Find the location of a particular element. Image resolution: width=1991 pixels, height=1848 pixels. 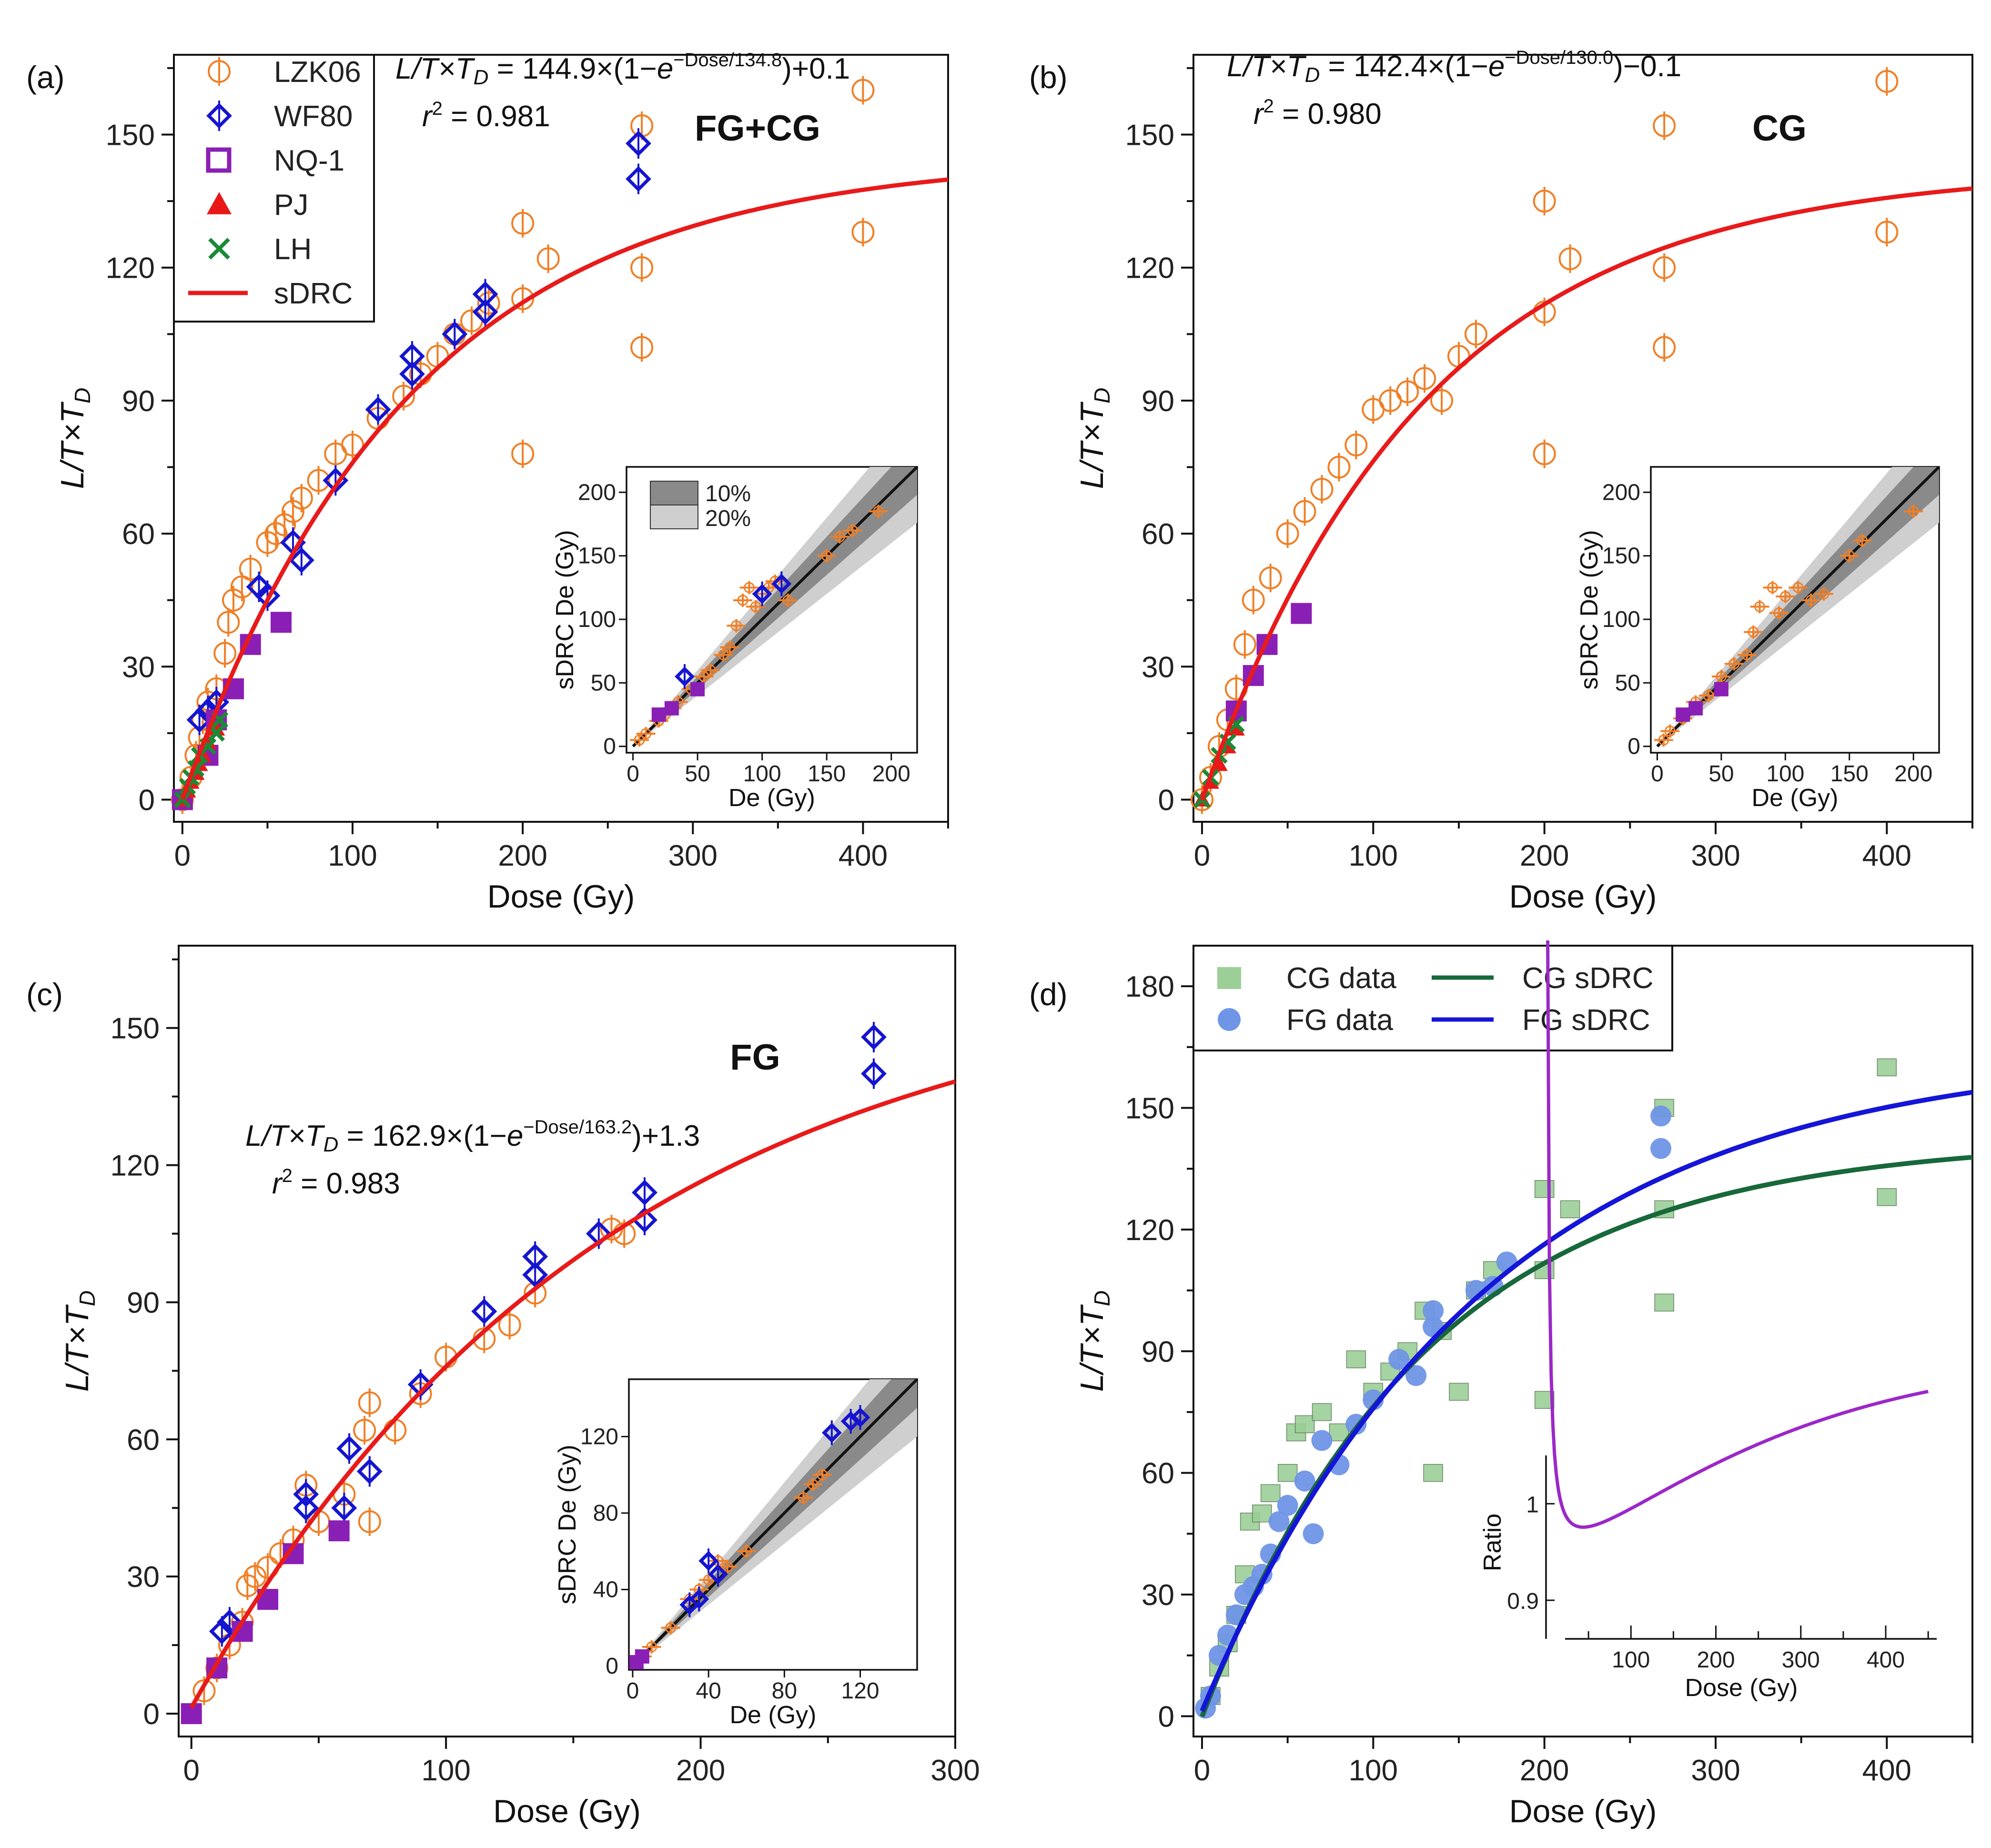

ratio-y-tick-label: 0.9 is located at coordinates (1523, 1601).